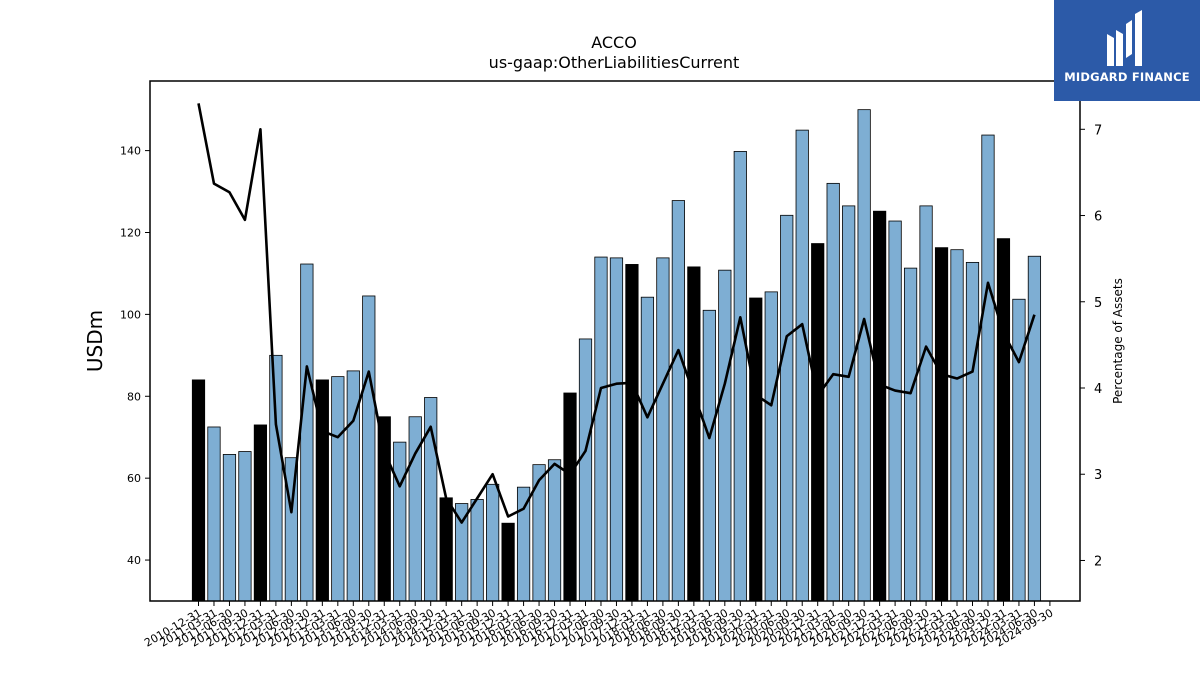 This screenshot has width=1200, height=675. I want to click on y-tick-label: 80, so click(134, 396).